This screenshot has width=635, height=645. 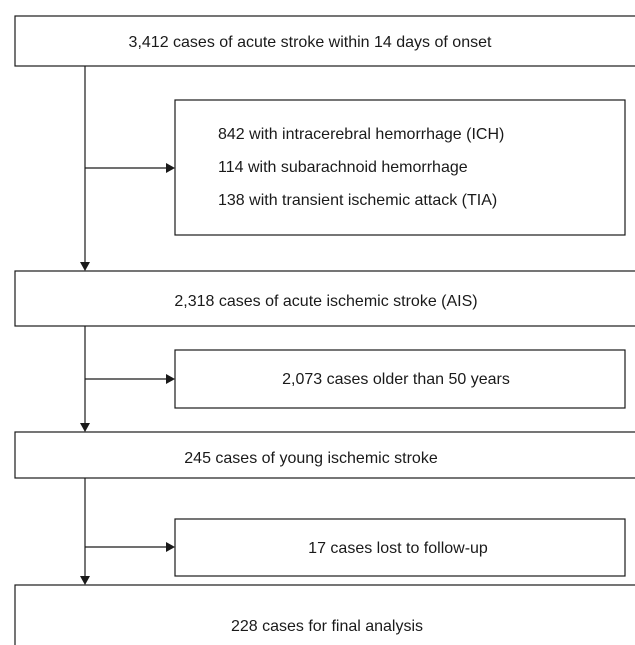 What do you see at coordinates (311, 458) in the screenshot?
I see `box-label: 245 cases of young ischemic stroke` at bounding box center [311, 458].